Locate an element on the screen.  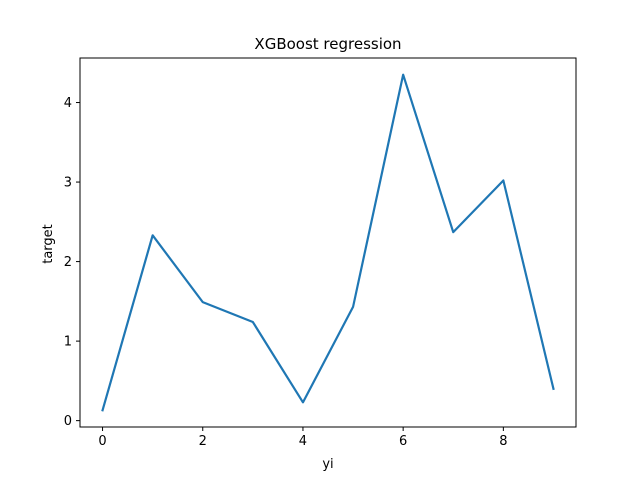
chart-title: XGBoost regression is located at coordinates (327, 44).